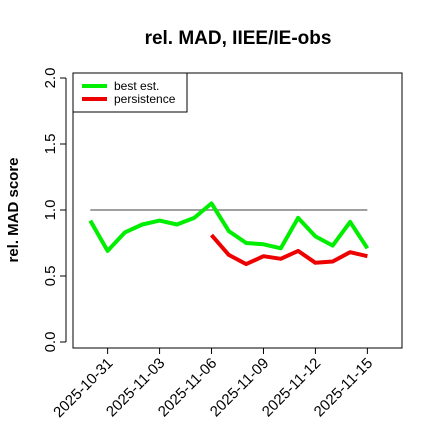  Describe the element at coordinates (229, 227) in the screenshot. I see `series-line-best-est` at that location.